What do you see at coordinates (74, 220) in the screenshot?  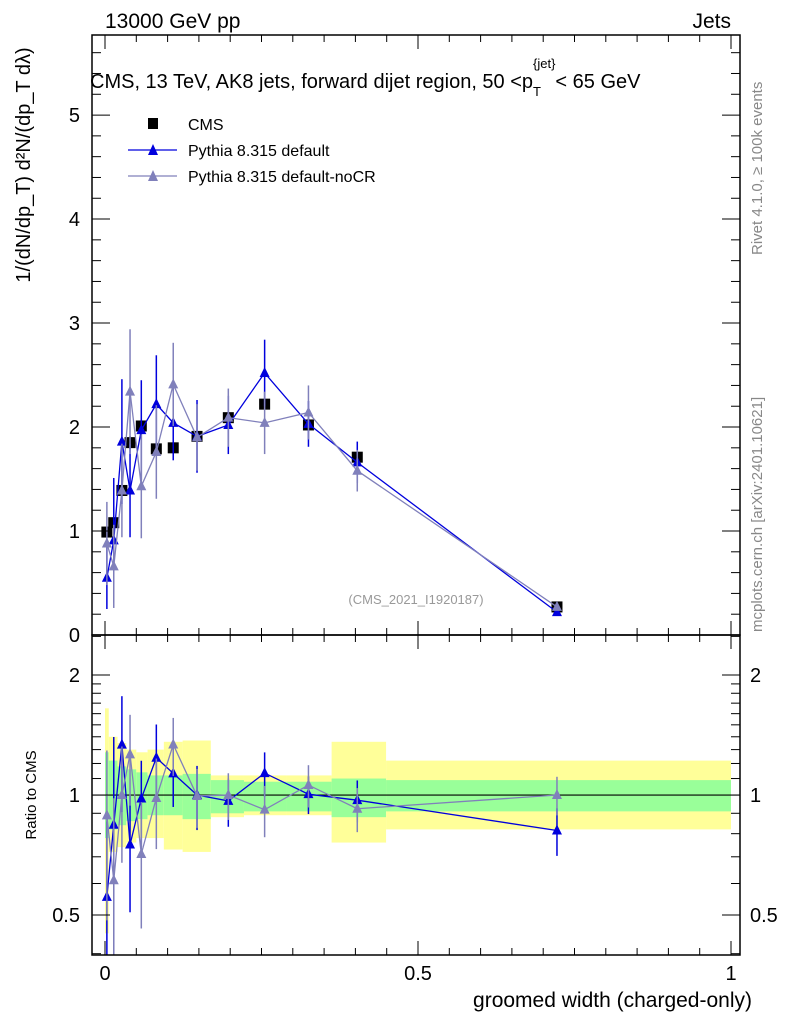 I see `y-tick-label: 4` at bounding box center [74, 220].